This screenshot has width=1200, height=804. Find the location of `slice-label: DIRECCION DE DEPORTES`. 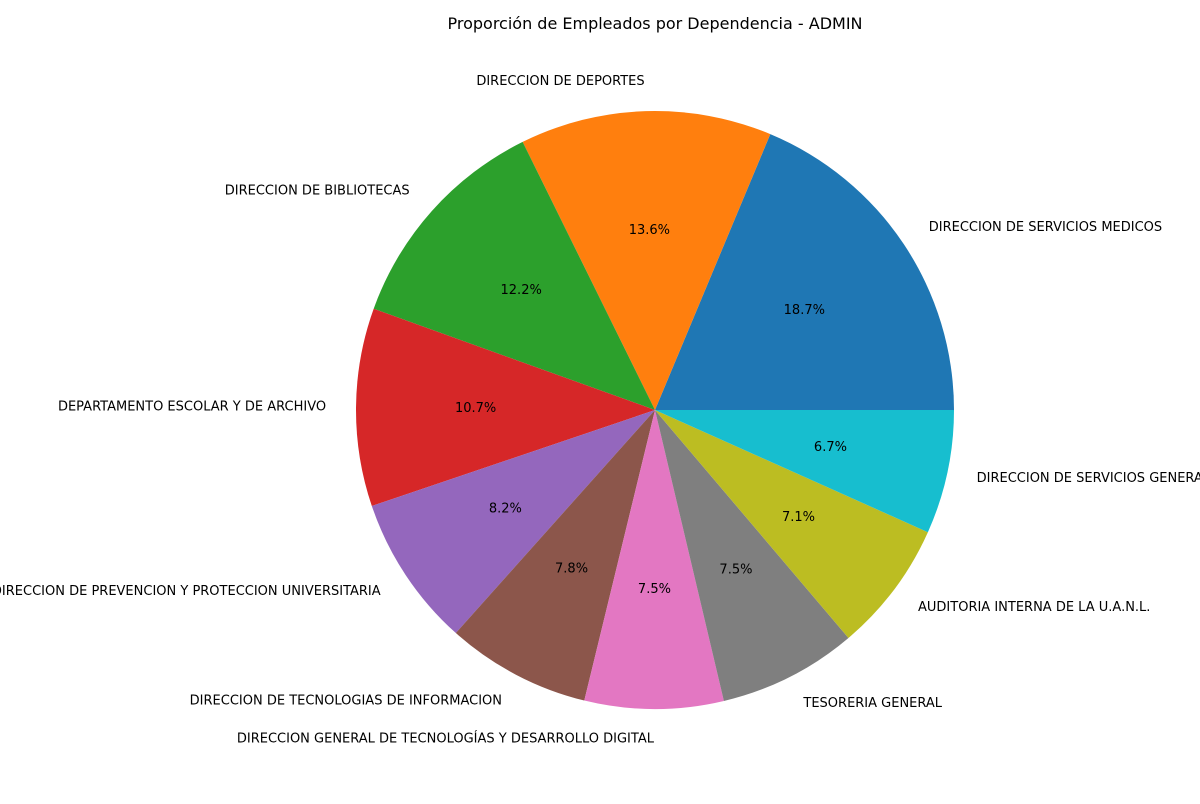

slice-label: DIRECCION DE DEPORTES is located at coordinates (560, 81).